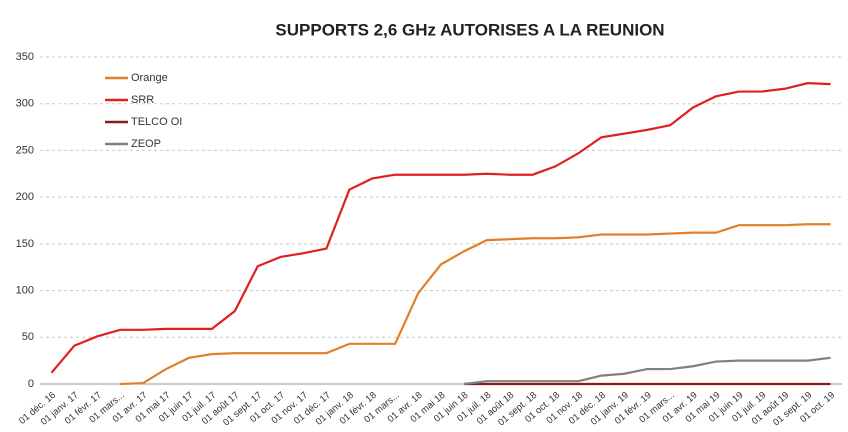 This screenshot has height=432, width=848. I want to click on legend-label: TELCO OI, so click(156, 122).